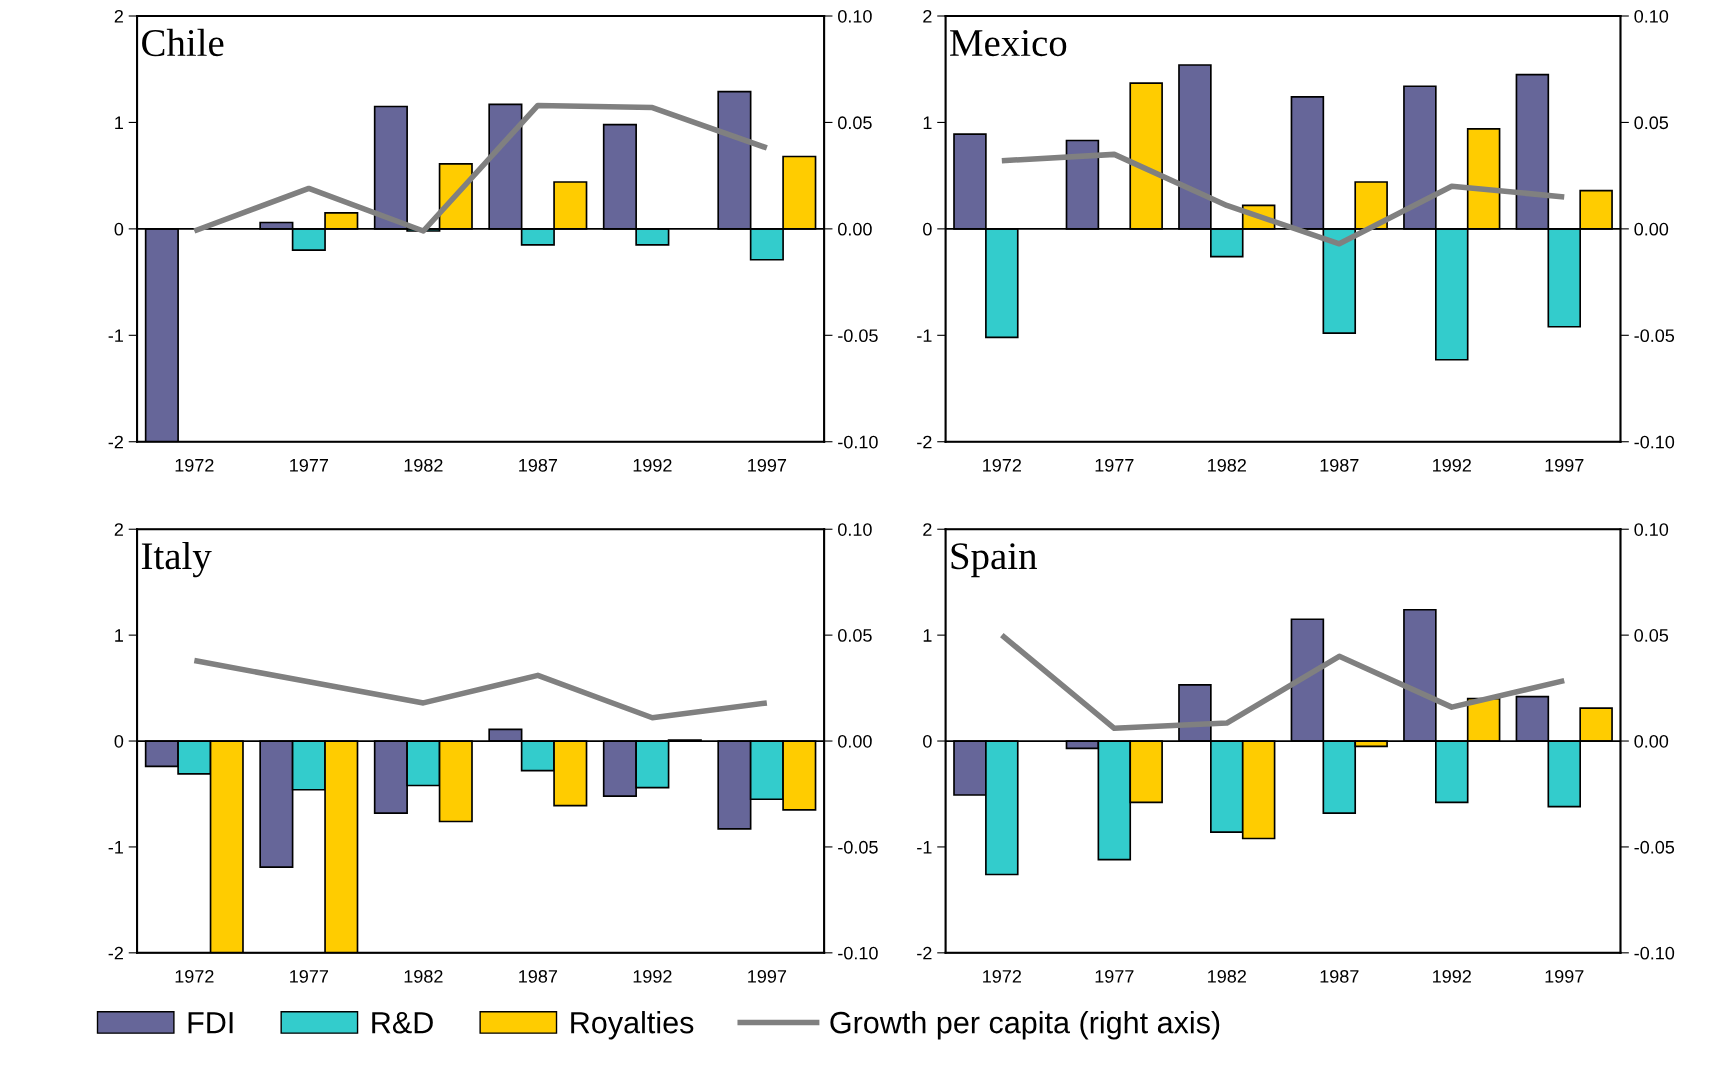 The image size is (1735, 1067). Describe the element at coordinates (402, 1023) in the screenshot. I see `legend-label: R&D` at that location.